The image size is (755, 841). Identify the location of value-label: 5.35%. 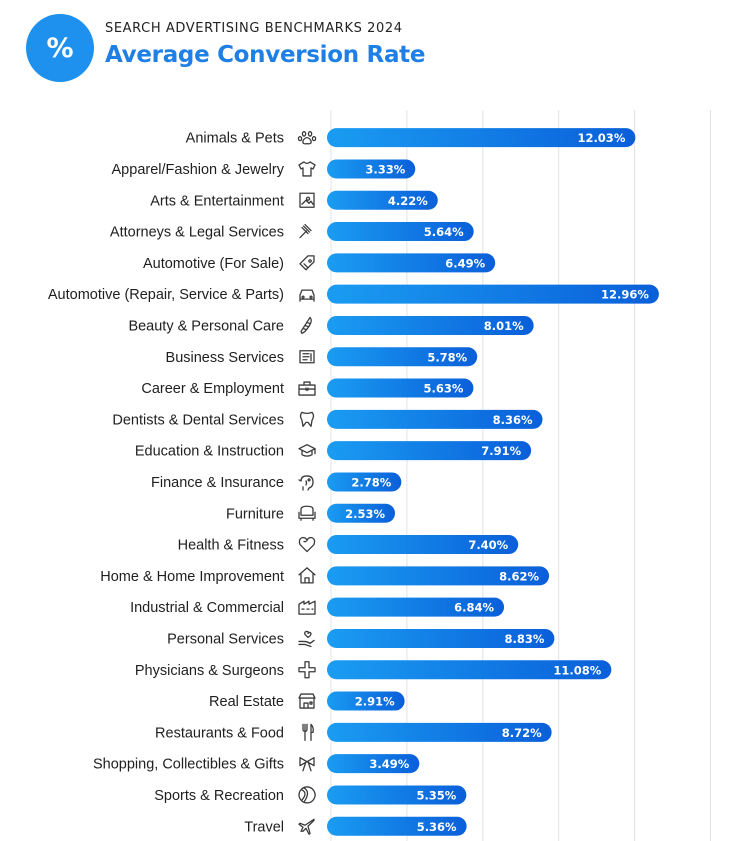
(436, 795).